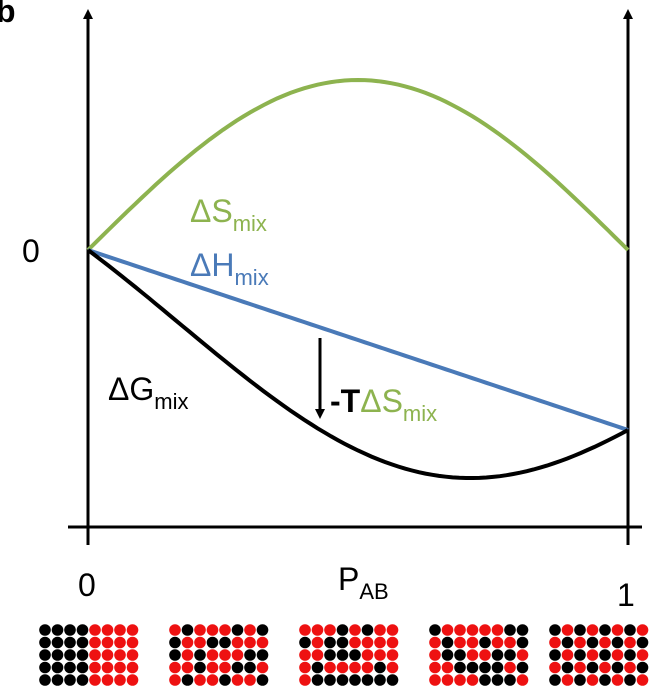  What do you see at coordinates (344, 655) in the screenshot?
I see `configurations` at bounding box center [344, 655].